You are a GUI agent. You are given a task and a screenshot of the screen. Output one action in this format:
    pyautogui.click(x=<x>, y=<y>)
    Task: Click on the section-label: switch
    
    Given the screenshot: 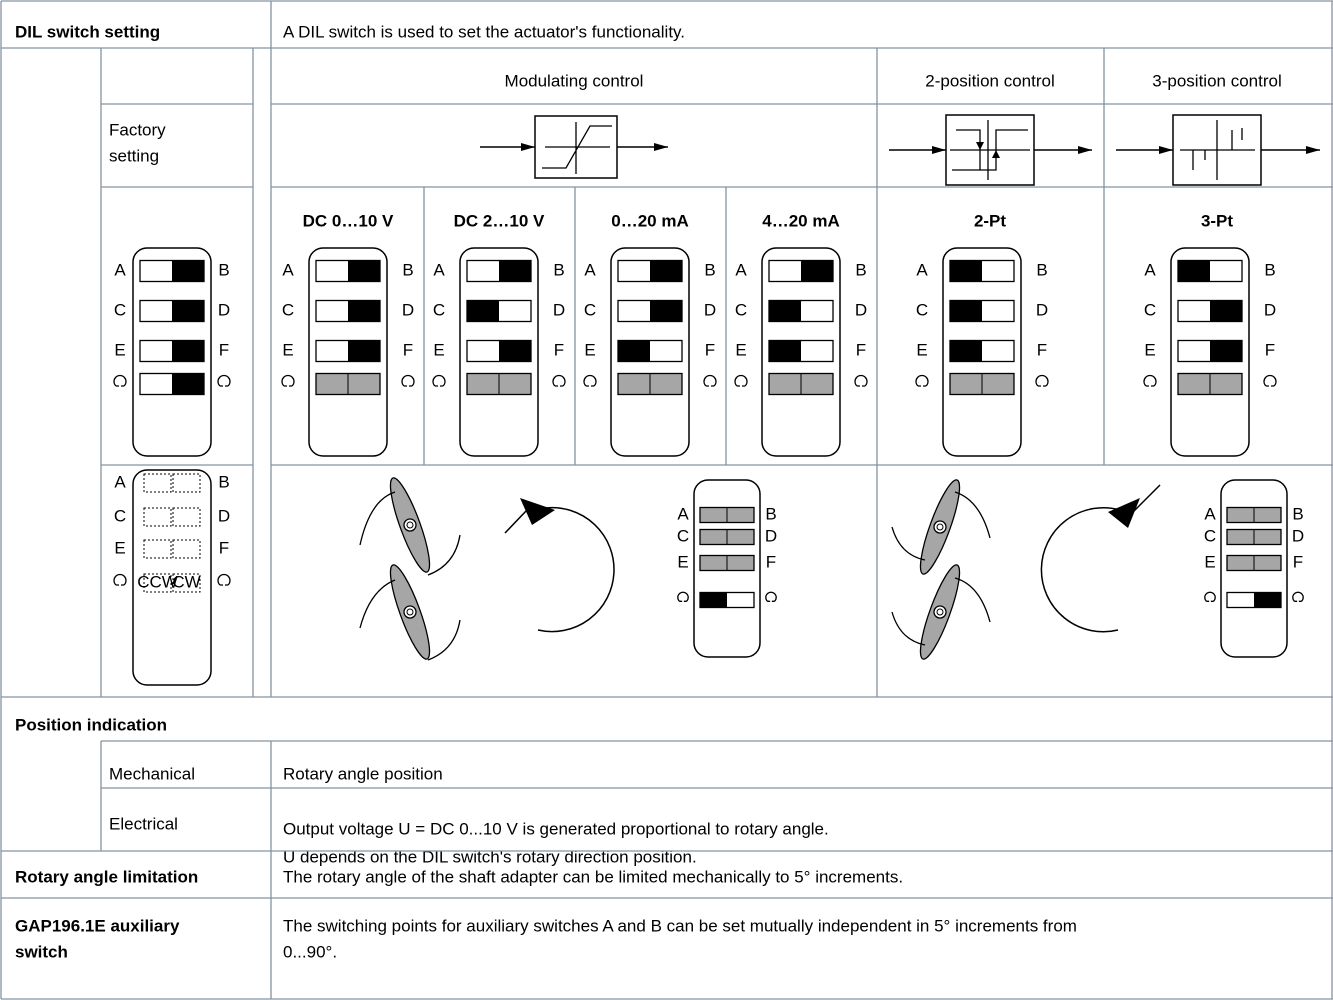 What is the action you would take?
    pyautogui.click(x=41, y=951)
    